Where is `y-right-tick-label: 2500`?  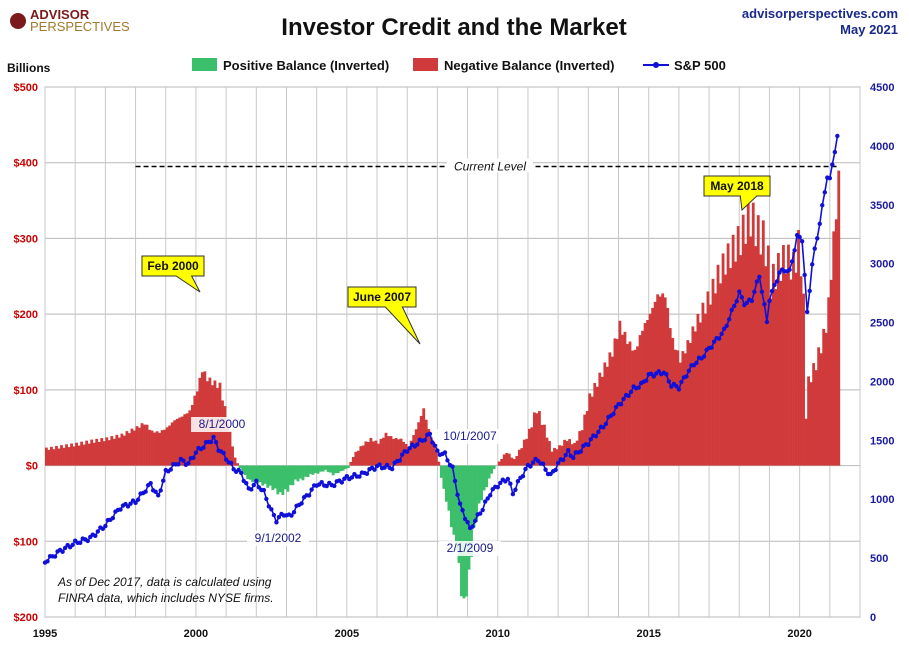
y-right-tick-label: 2500 is located at coordinates (882, 324).